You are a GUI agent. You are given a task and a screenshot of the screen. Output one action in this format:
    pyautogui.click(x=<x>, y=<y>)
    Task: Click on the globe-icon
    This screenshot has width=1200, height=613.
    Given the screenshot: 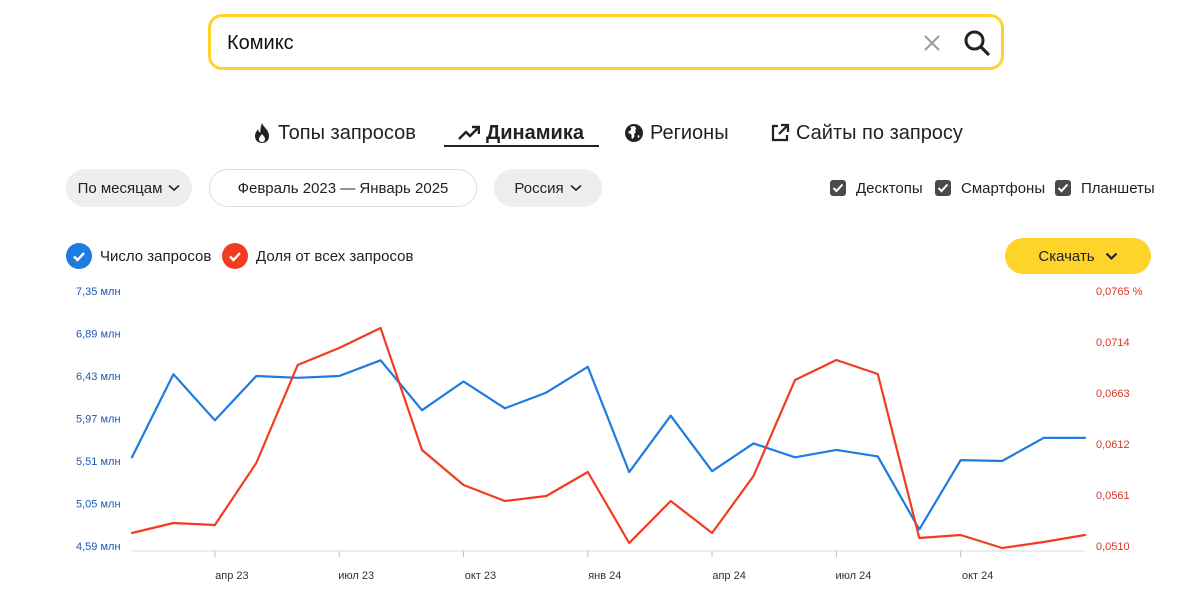 What is the action you would take?
    pyautogui.click(x=634, y=133)
    